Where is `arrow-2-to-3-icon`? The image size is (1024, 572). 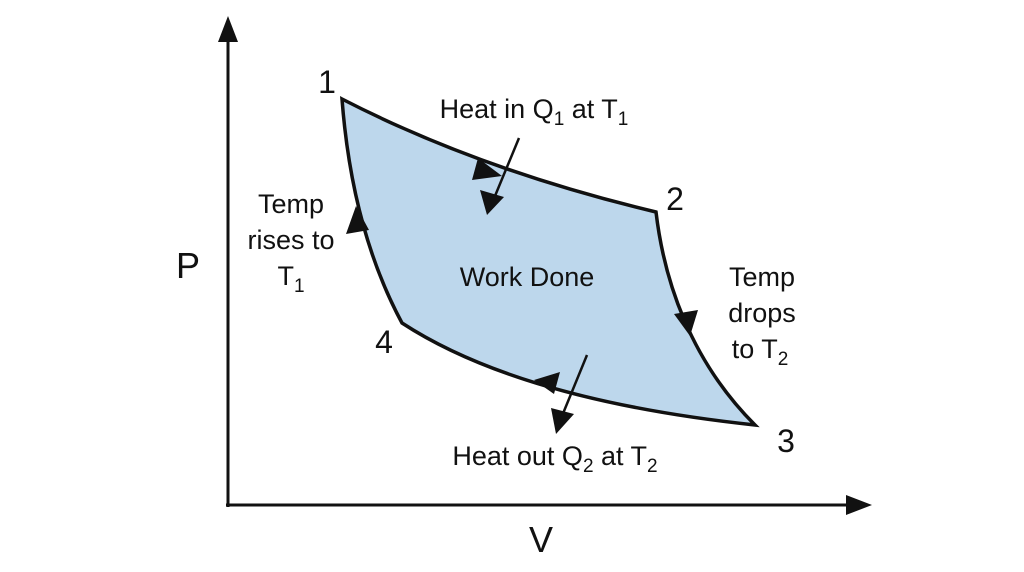 arrow-2-to-3-icon is located at coordinates (686, 323).